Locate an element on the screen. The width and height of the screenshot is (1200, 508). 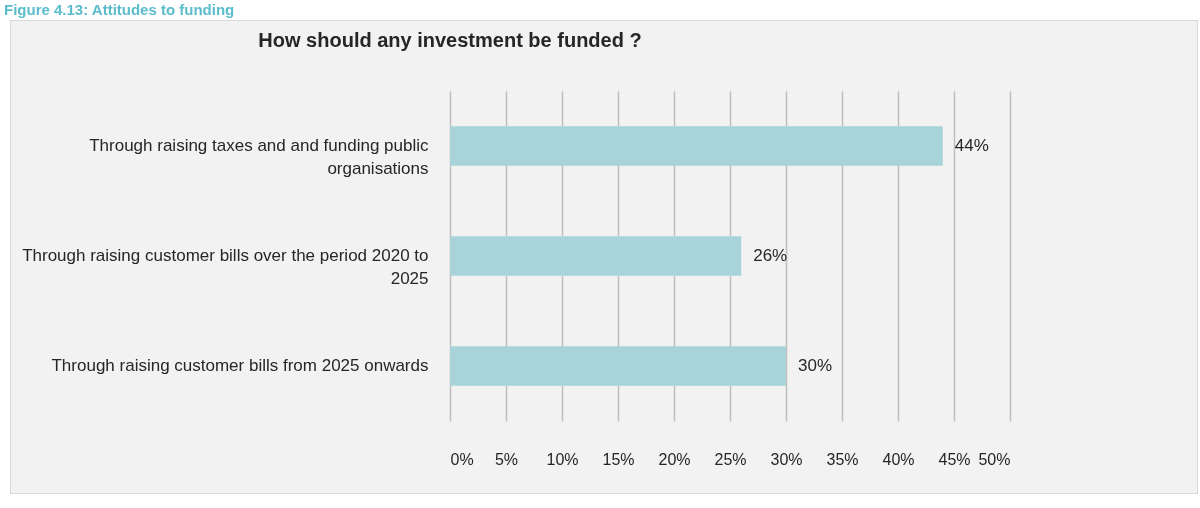
x-tick-label: 40% is located at coordinates (898, 459).